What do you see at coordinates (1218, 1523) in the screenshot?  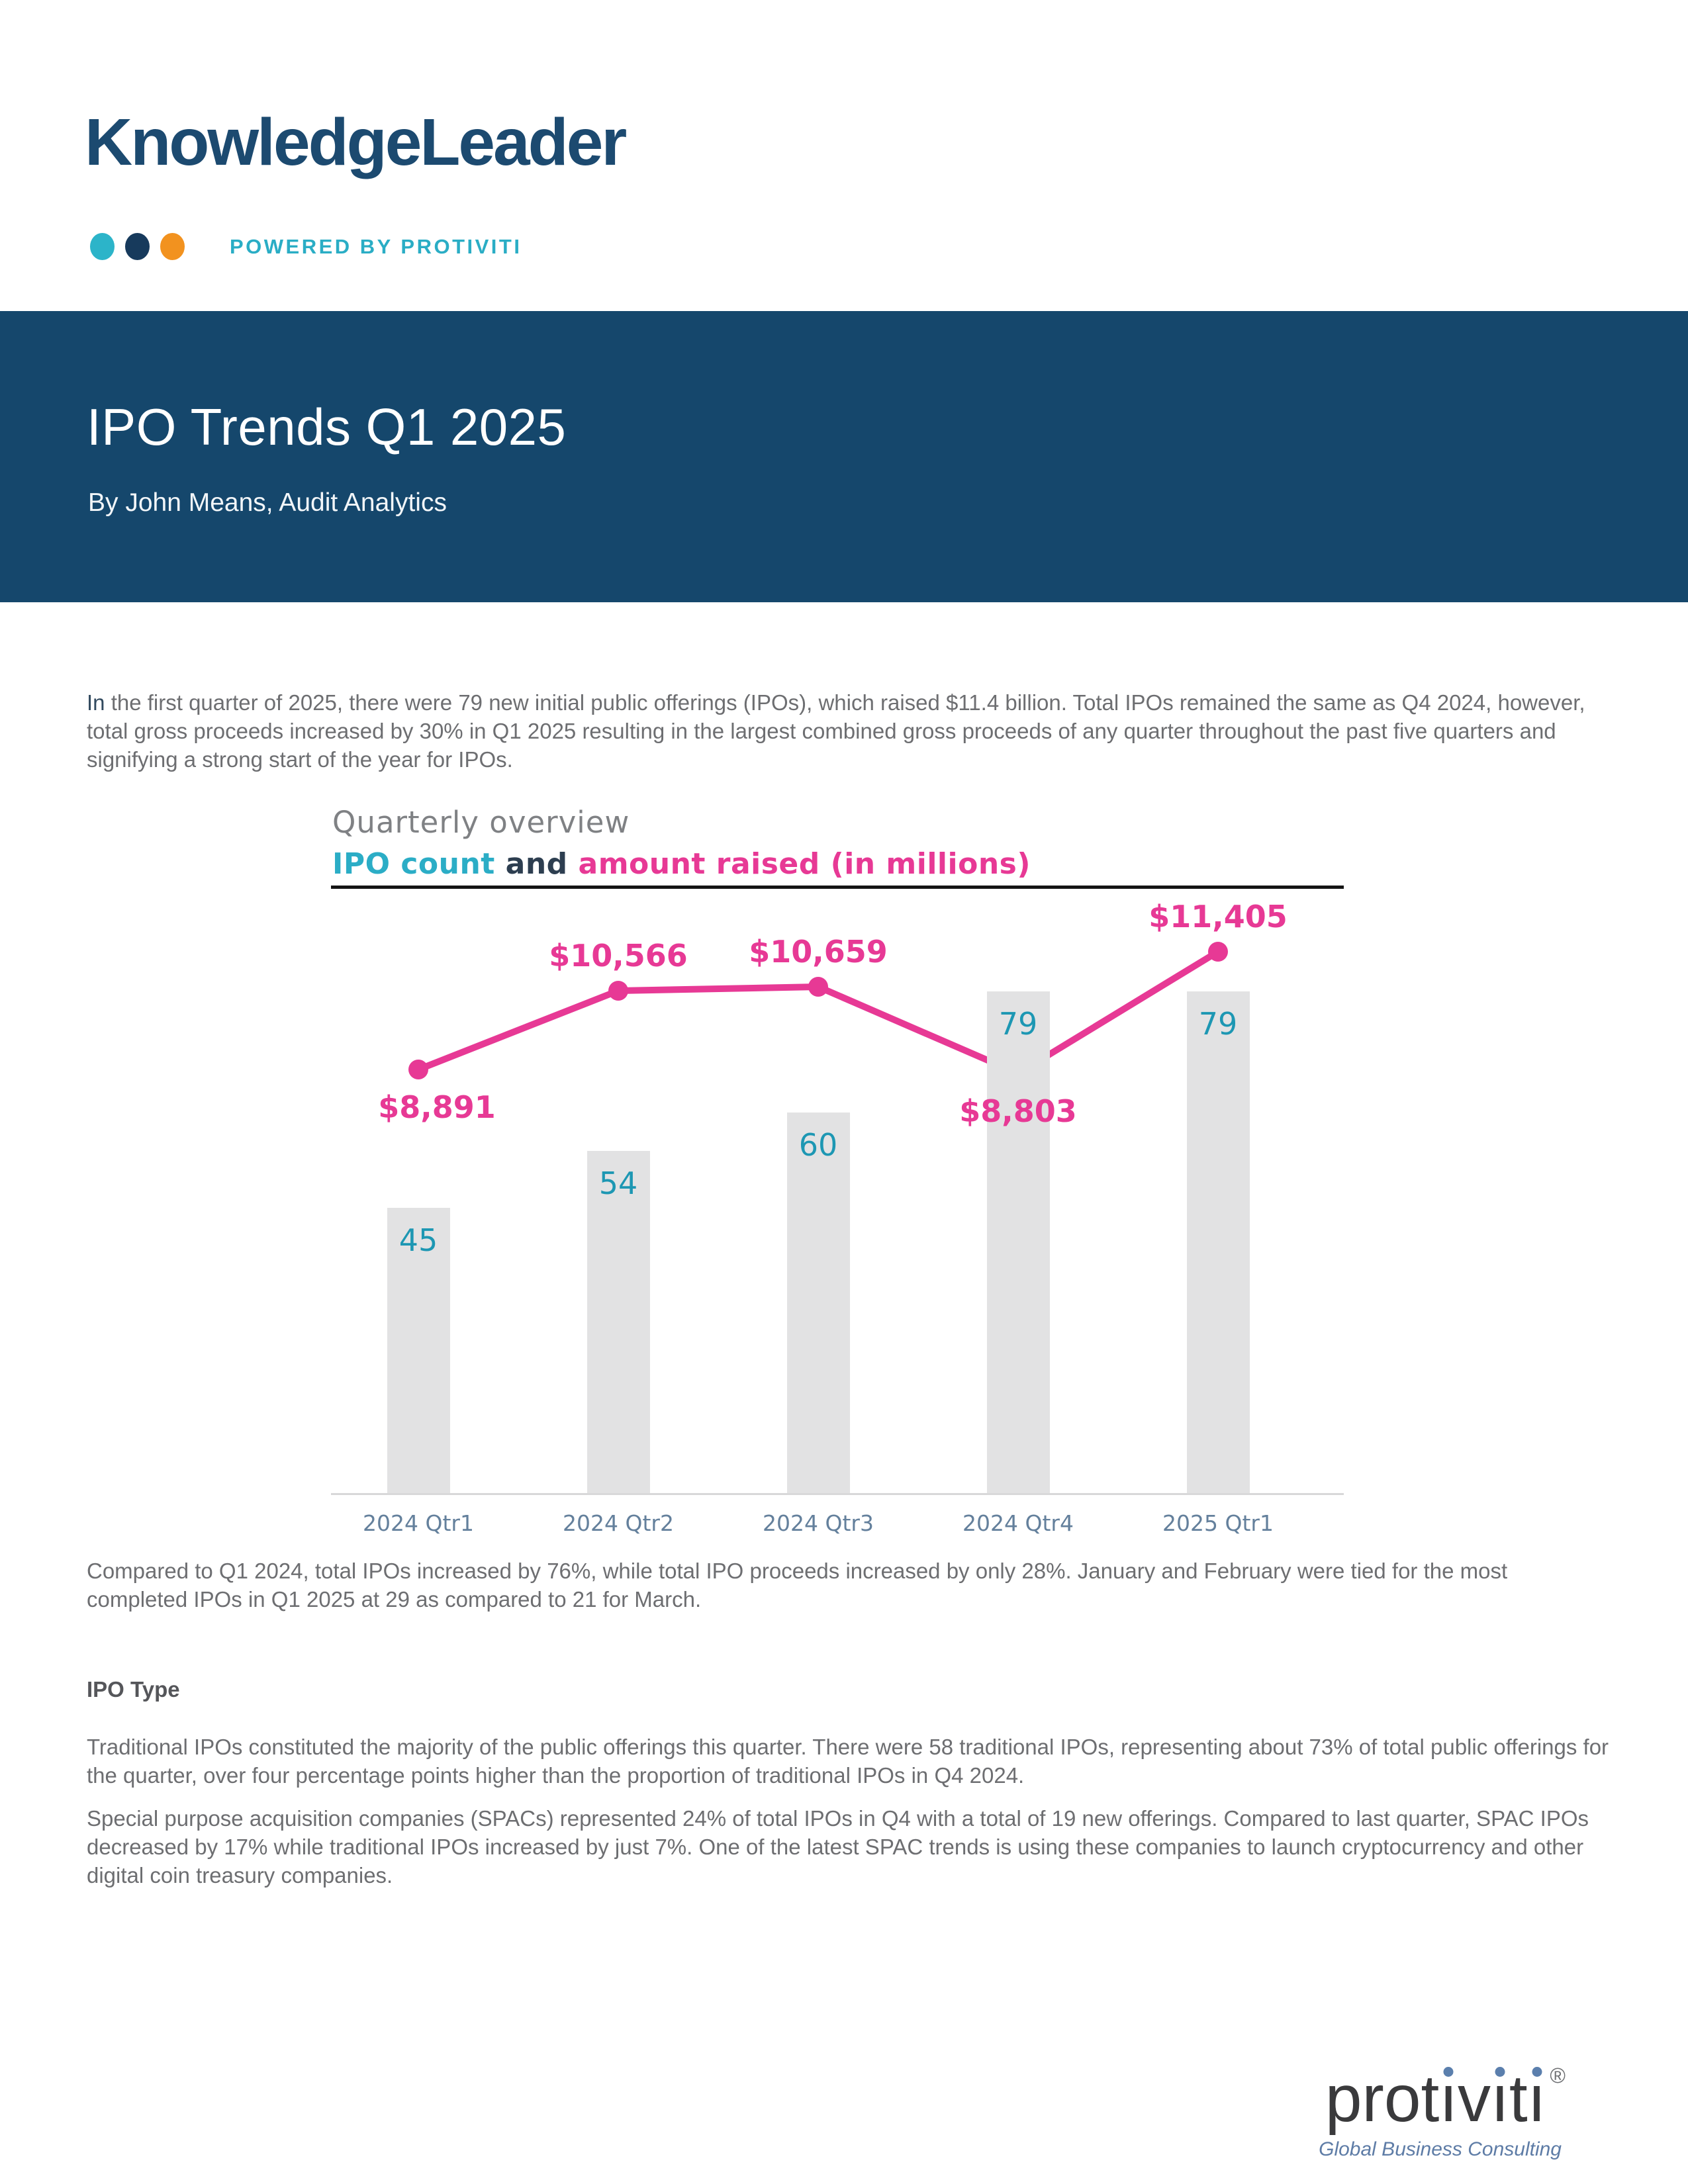 I see `x-axis-label-2025-qtr1: 2025 Qtr1` at bounding box center [1218, 1523].